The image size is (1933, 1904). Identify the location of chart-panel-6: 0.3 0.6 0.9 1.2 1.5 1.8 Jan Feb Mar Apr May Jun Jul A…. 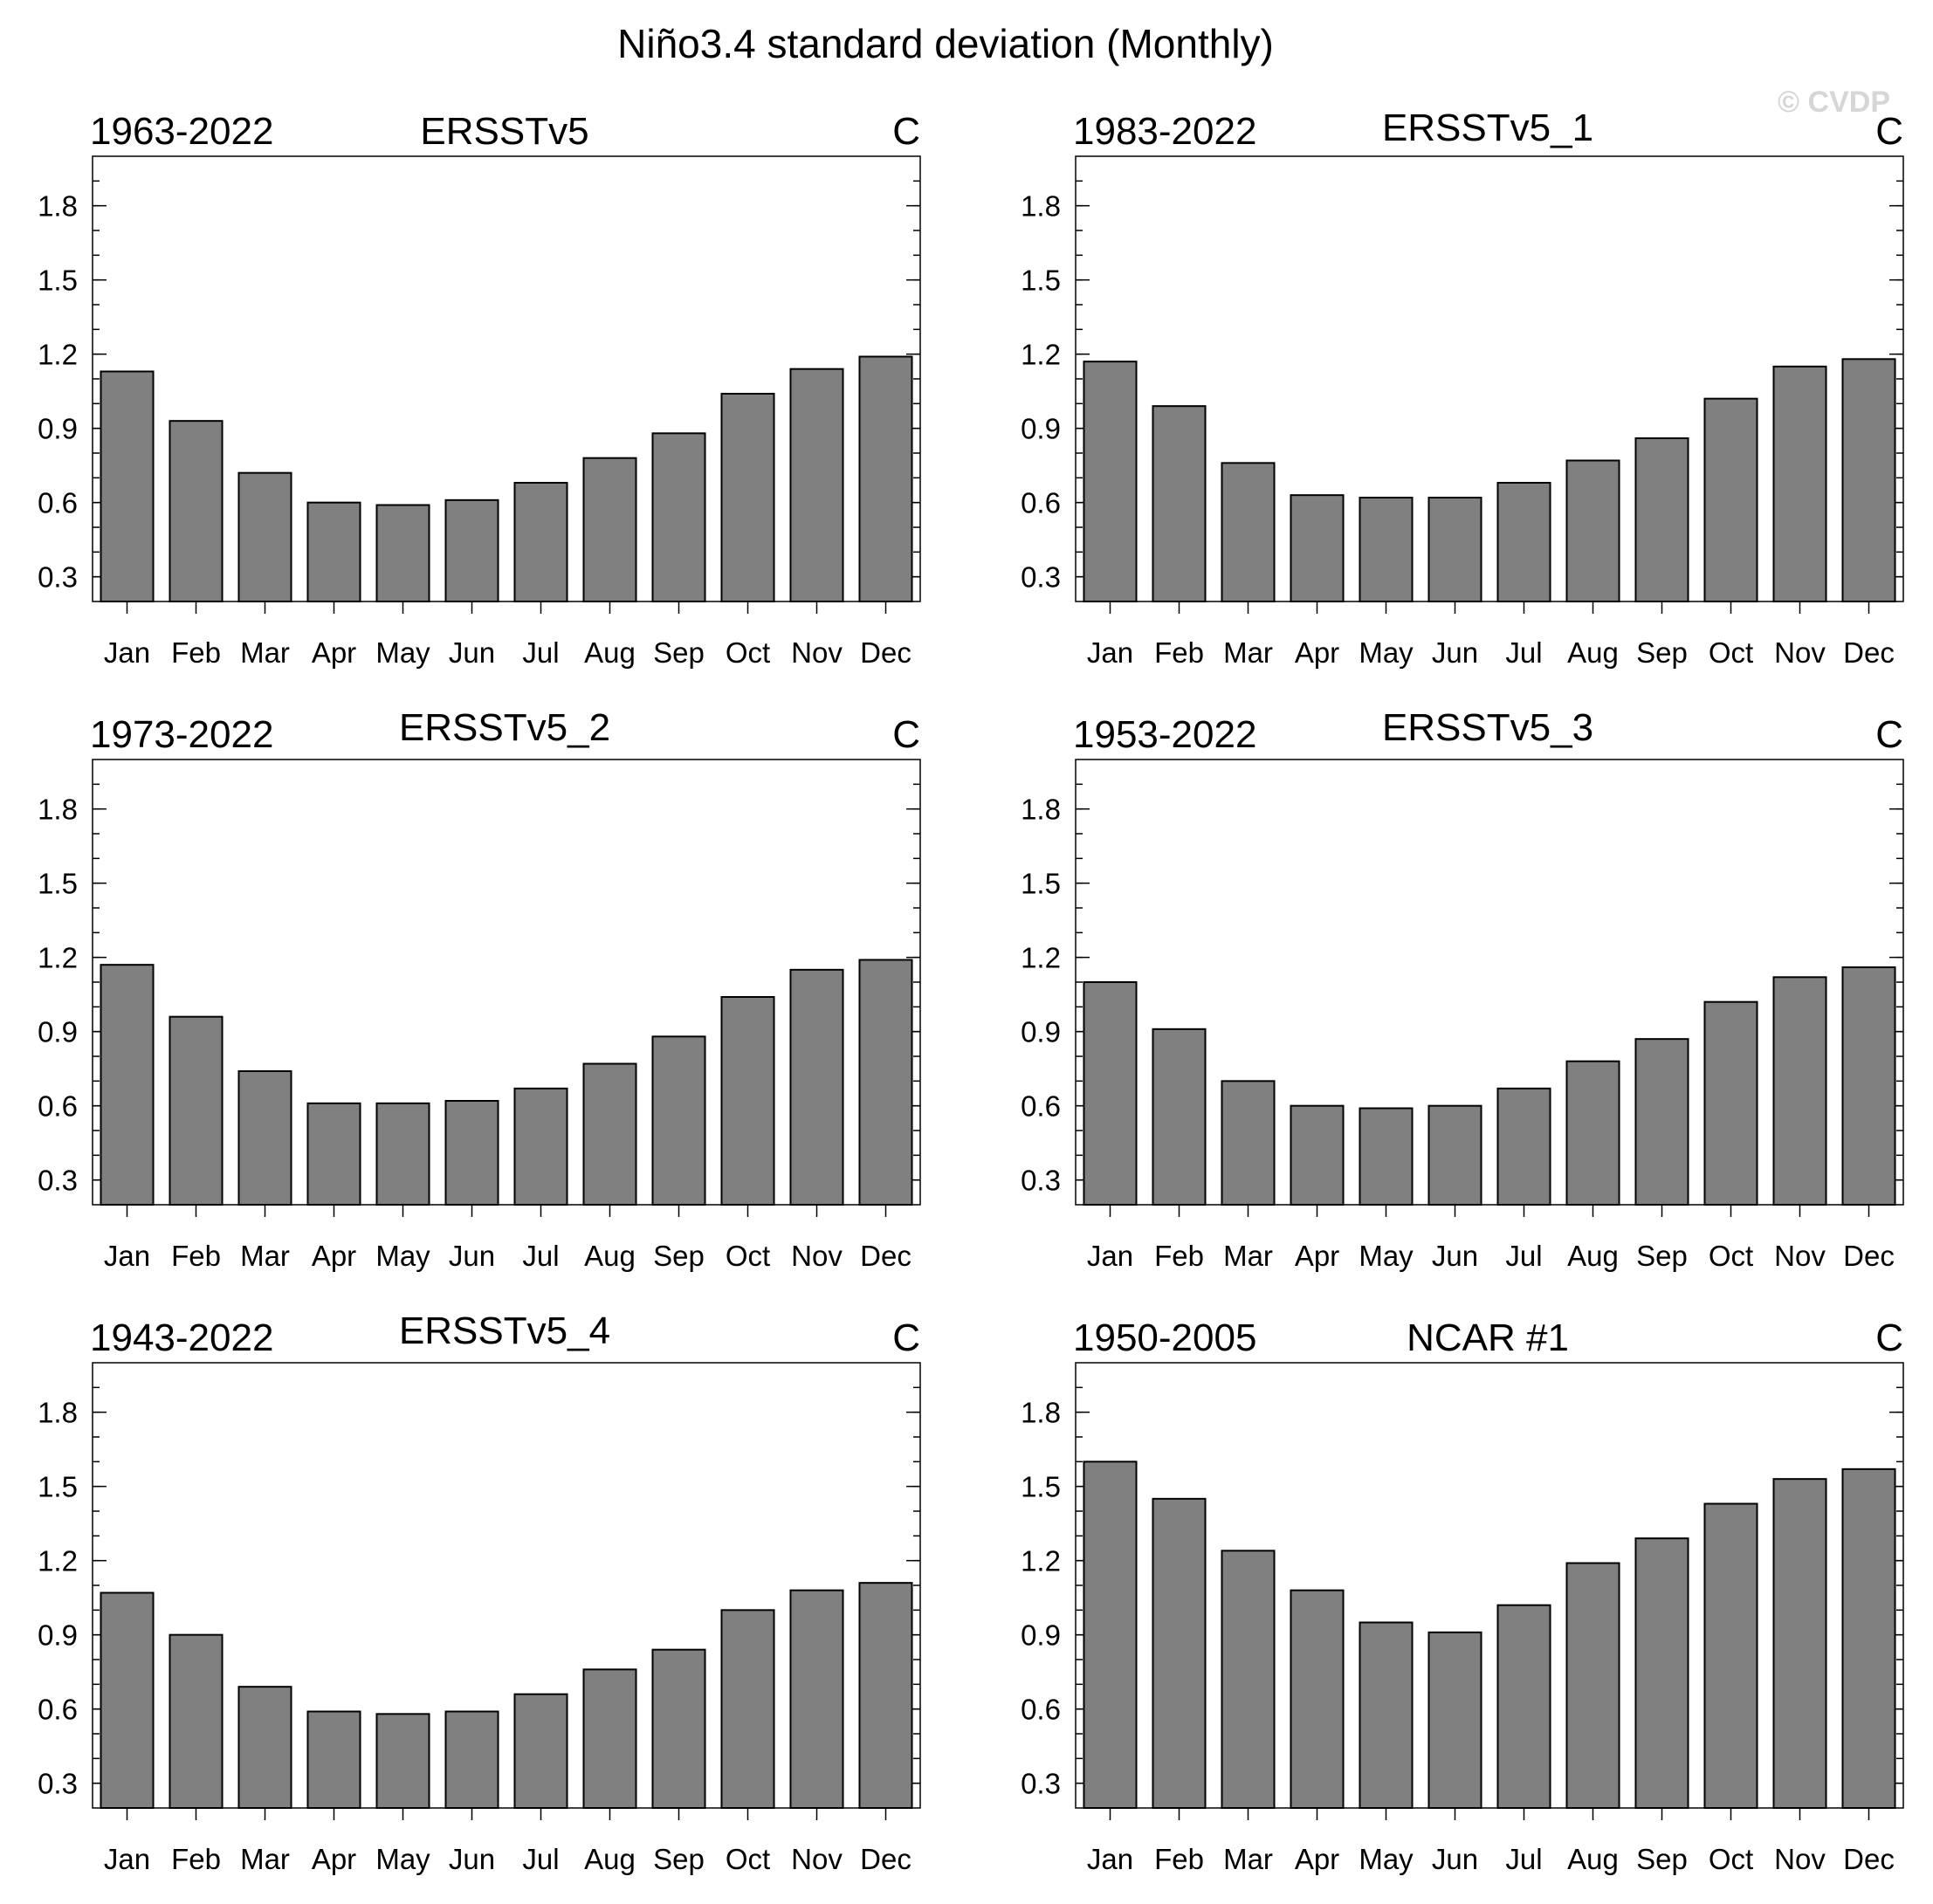
(1462, 1595).